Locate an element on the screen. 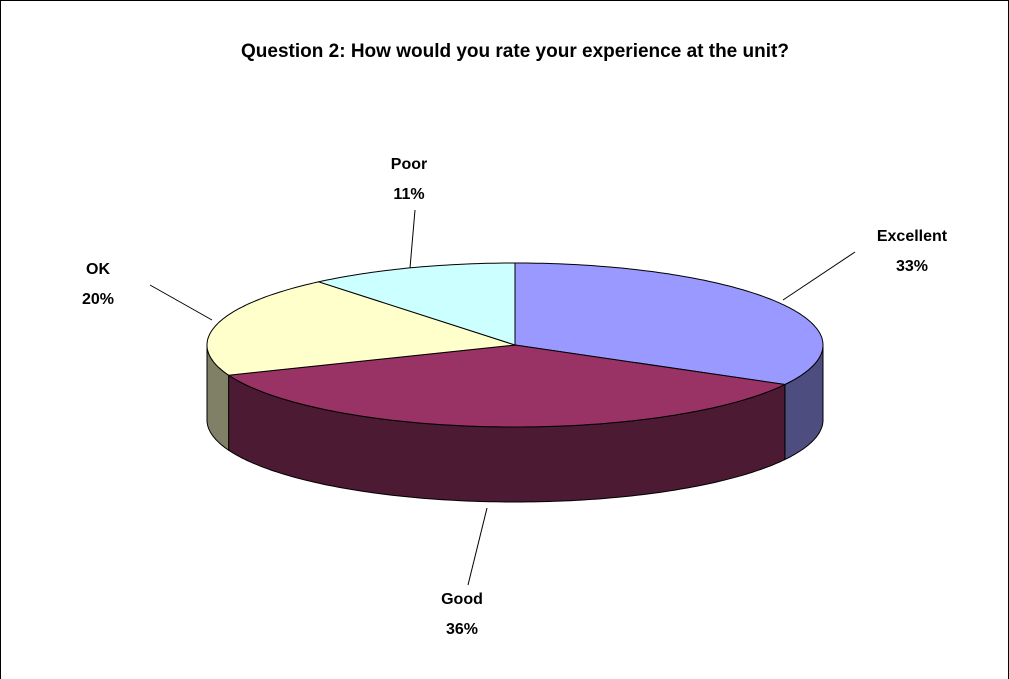 The image size is (1009, 679). slice-label: OK is located at coordinates (98, 269).